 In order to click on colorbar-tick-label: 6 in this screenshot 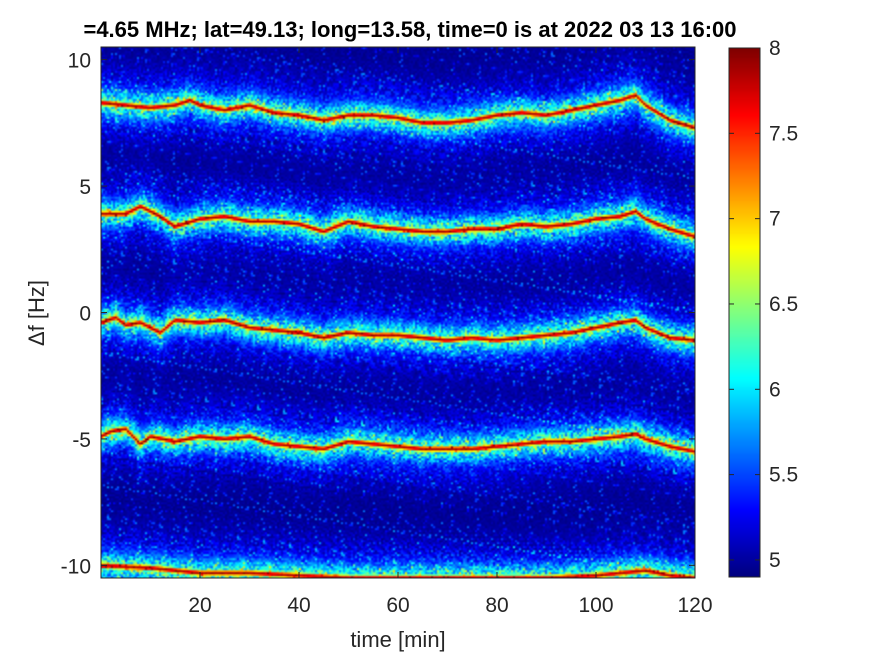, I will do `click(775, 389)`.